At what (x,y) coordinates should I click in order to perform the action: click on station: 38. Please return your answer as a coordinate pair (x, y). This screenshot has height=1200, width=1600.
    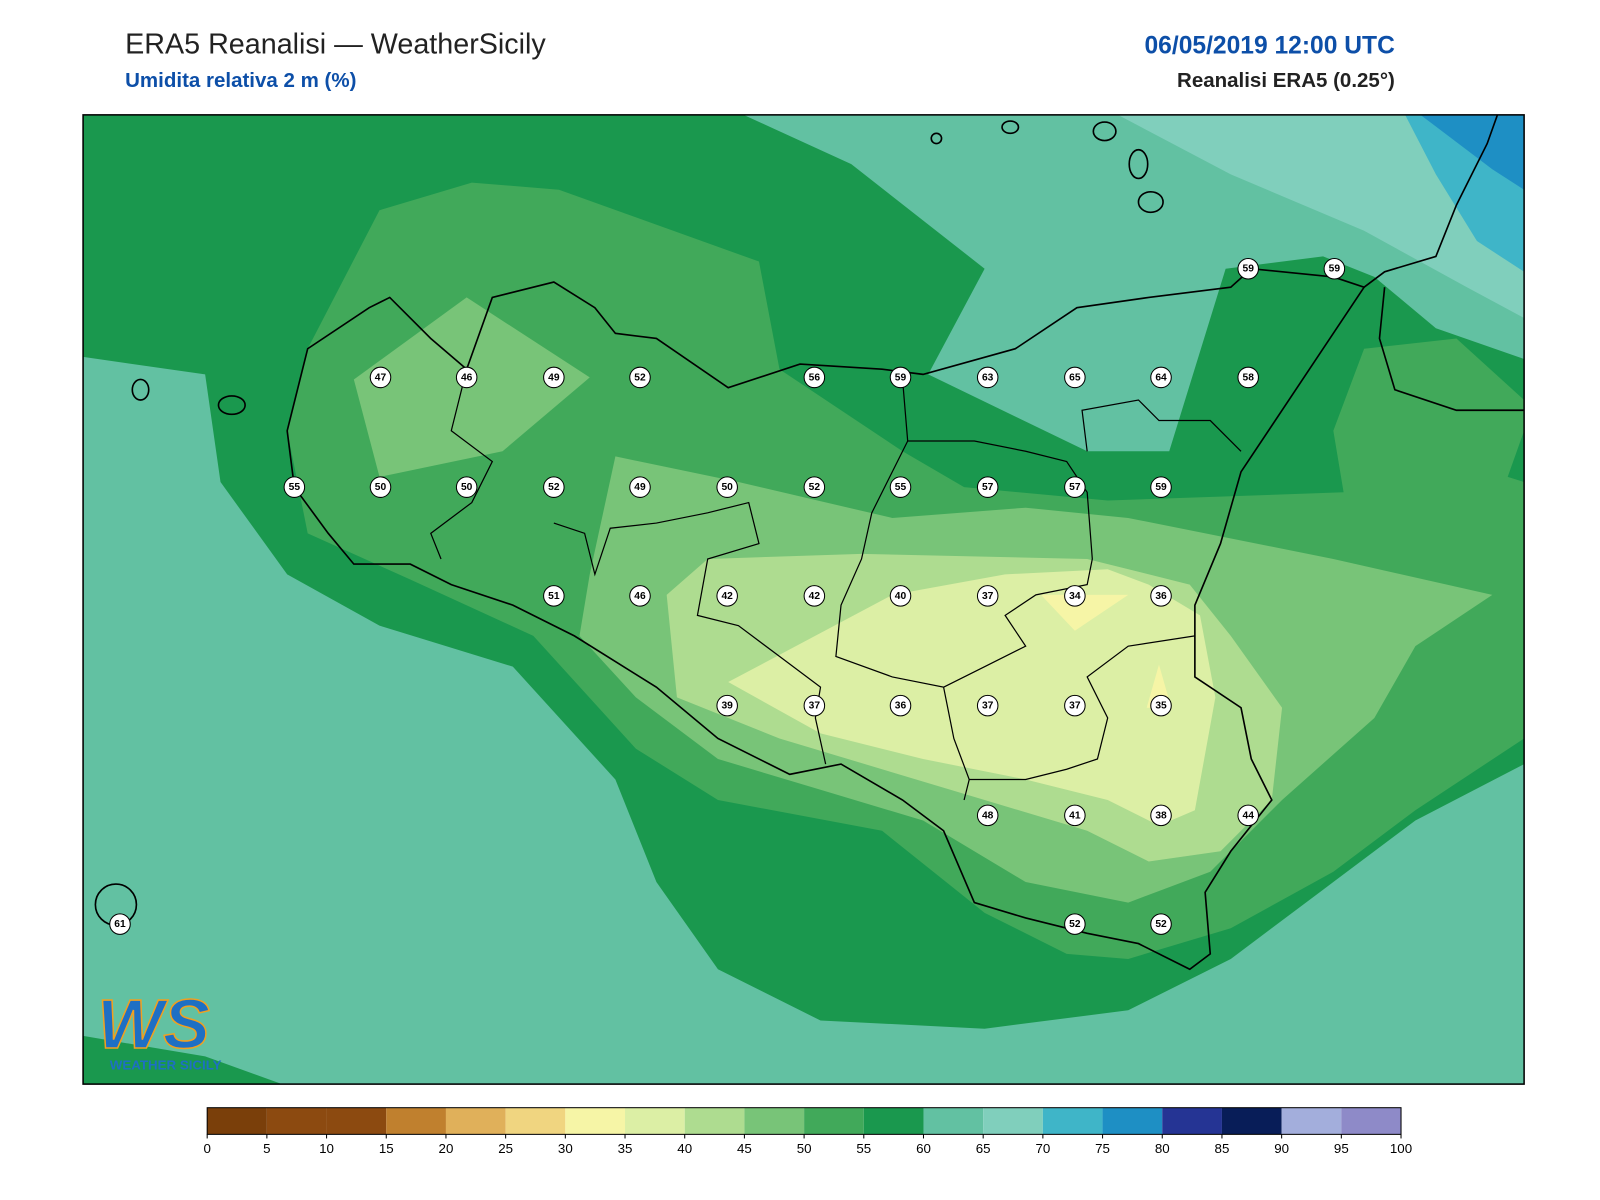
    Looking at the image, I should click on (1161, 815).